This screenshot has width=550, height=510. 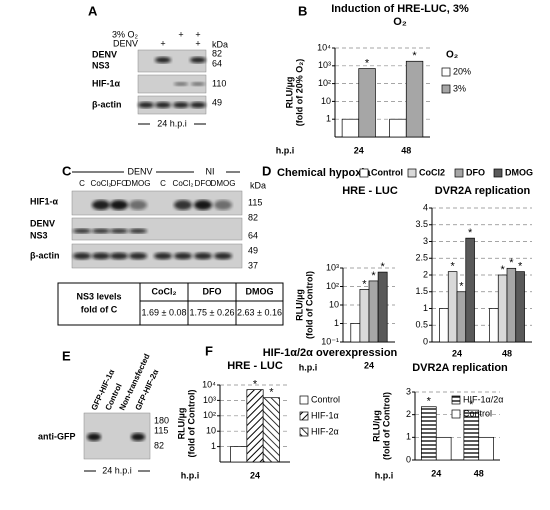 I want to click on marker-label: 110, so click(x=219, y=83).